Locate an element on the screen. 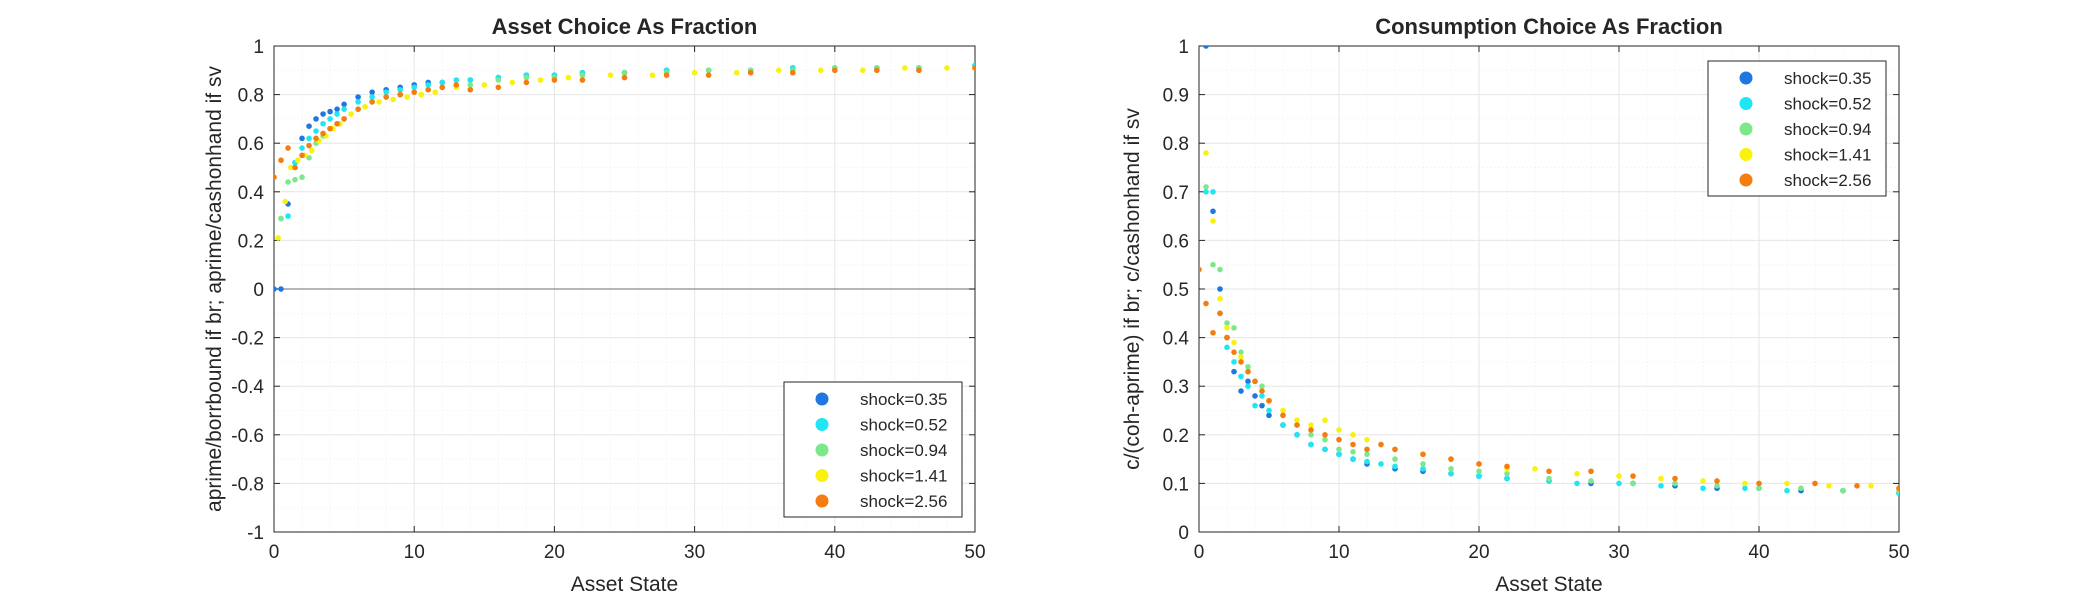  legend-label: shock=0.52 is located at coordinates (1827, 104).